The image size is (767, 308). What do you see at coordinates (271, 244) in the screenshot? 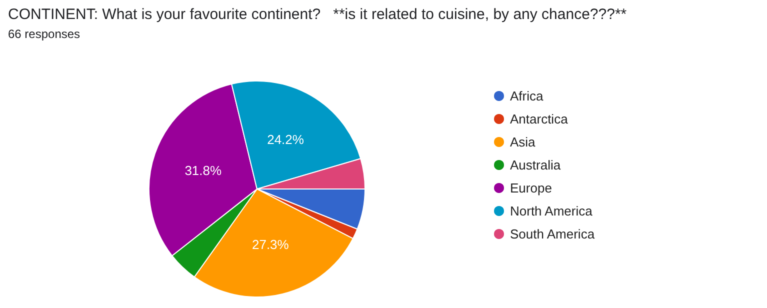
I see `data-label: 27.3%` at bounding box center [271, 244].